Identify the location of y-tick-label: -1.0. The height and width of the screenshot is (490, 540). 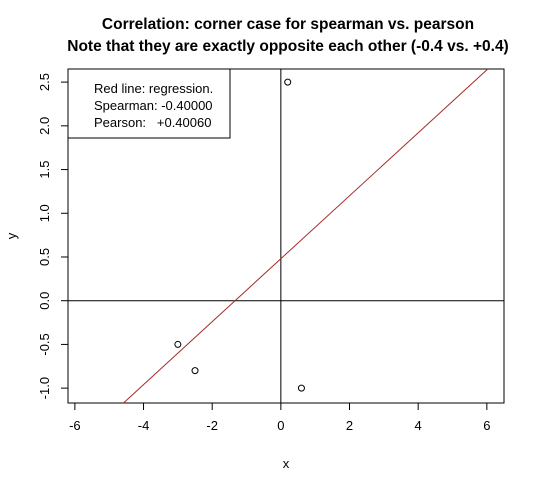
(44, 388).